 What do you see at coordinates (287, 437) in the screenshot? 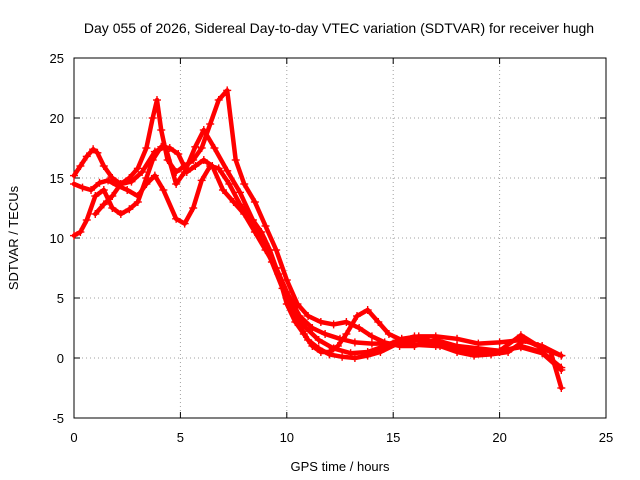
I see `x-tick-label: 10` at bounding box center [287, 437].